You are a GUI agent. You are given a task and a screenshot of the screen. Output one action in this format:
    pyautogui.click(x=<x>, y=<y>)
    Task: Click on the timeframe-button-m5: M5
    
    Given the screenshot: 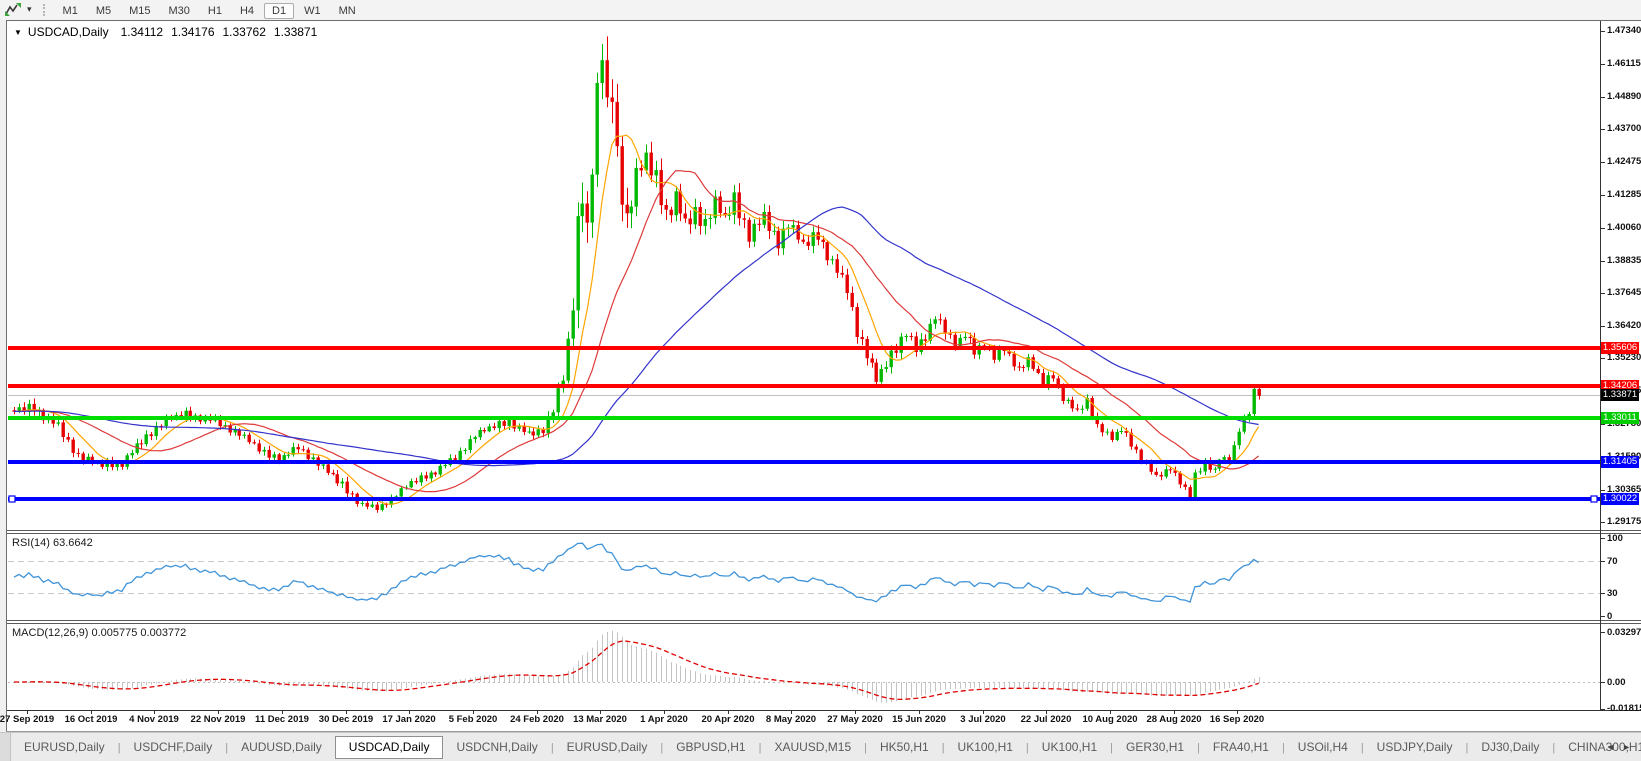 What is the action you would take?
    pyautogui.click(x=103, y=10)
    